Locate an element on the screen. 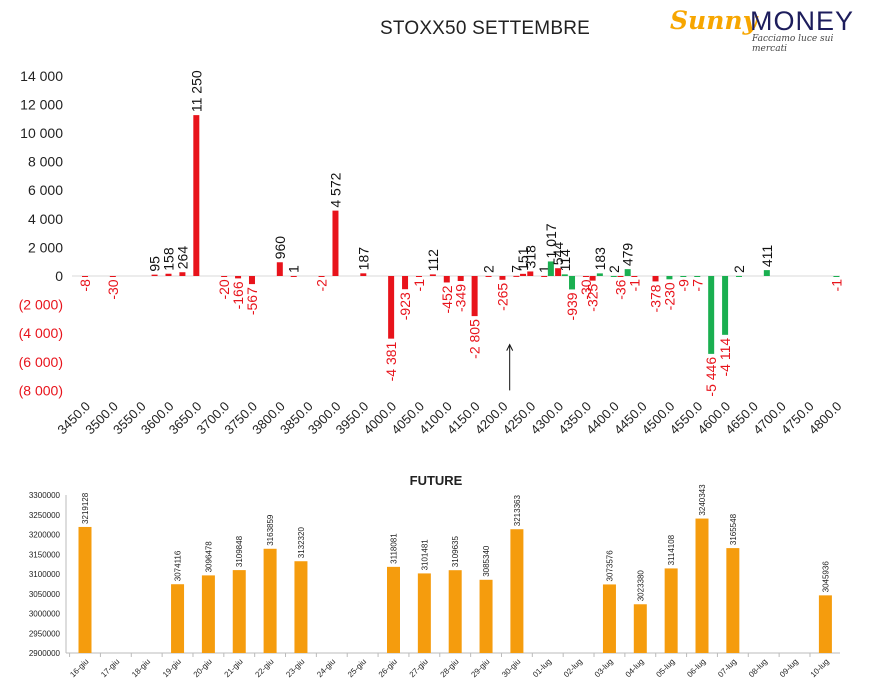 This screenshot has width=877, height=697. y-tick-label: 8 000 is located at coordinates (45, 162).